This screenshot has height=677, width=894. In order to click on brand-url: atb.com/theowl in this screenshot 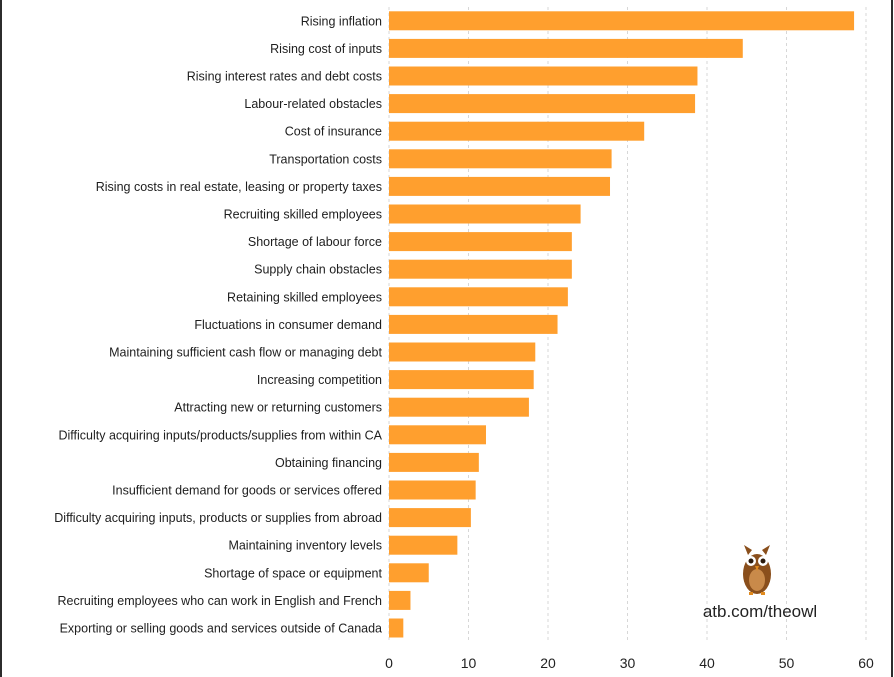, I will do `click(760, 611)`.